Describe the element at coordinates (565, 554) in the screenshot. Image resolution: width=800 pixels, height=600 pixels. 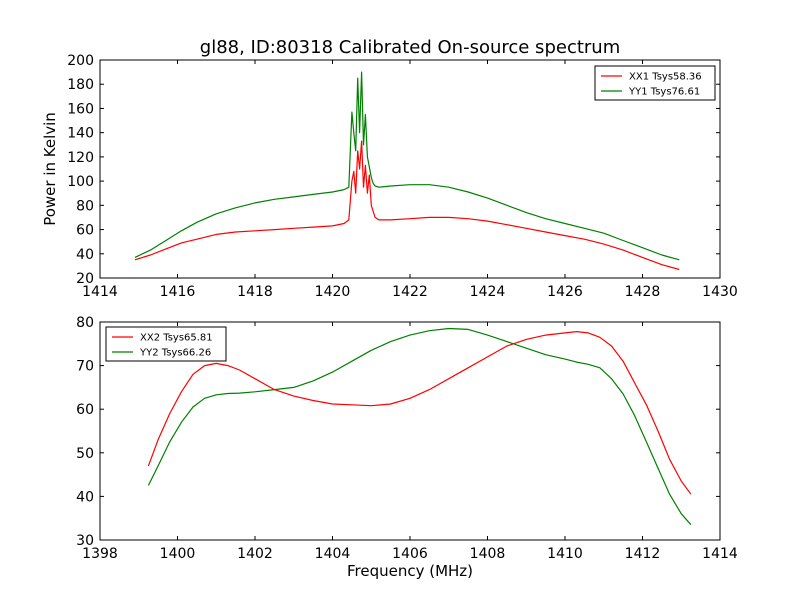
I see `x-tick-label: 1410` at that location.